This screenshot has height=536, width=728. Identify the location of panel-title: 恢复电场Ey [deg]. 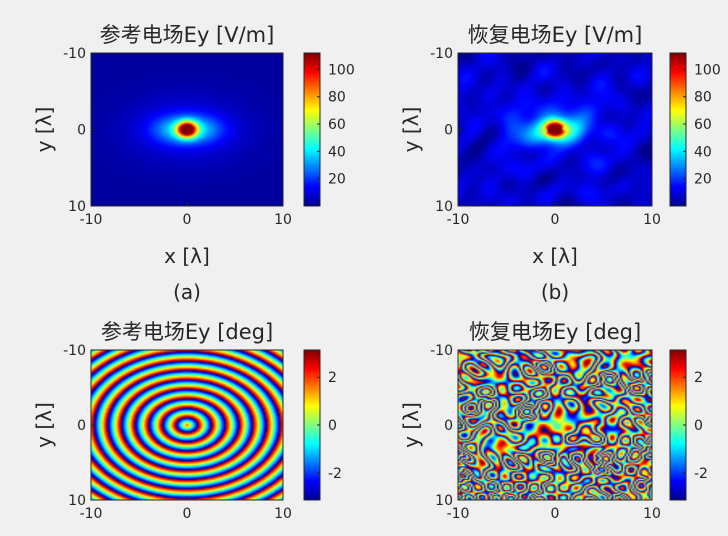
(555, 332).